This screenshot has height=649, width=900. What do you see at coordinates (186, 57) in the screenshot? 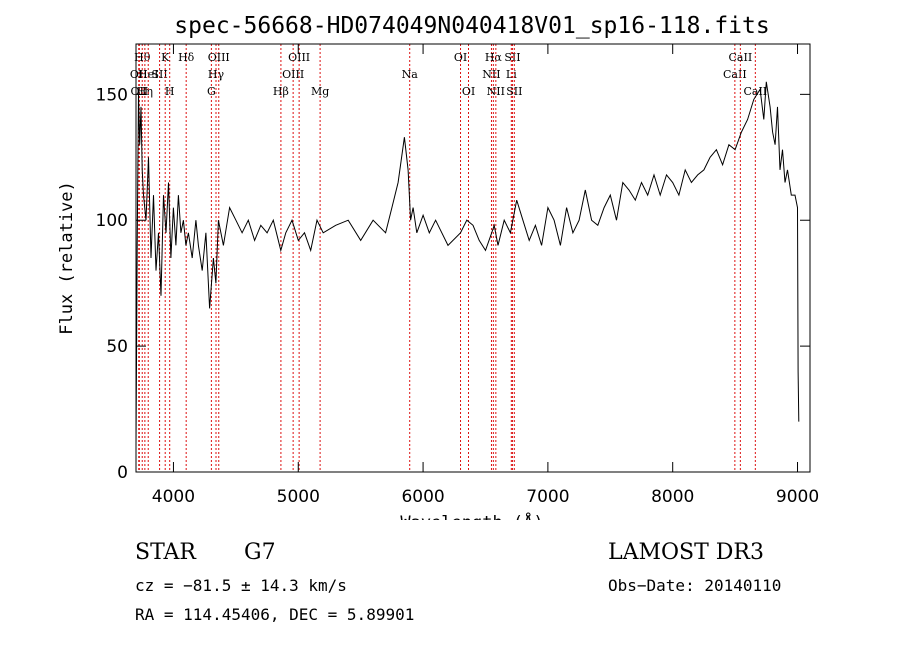
I see `line-label-8: Hδ` at bounding box center [186, 57].